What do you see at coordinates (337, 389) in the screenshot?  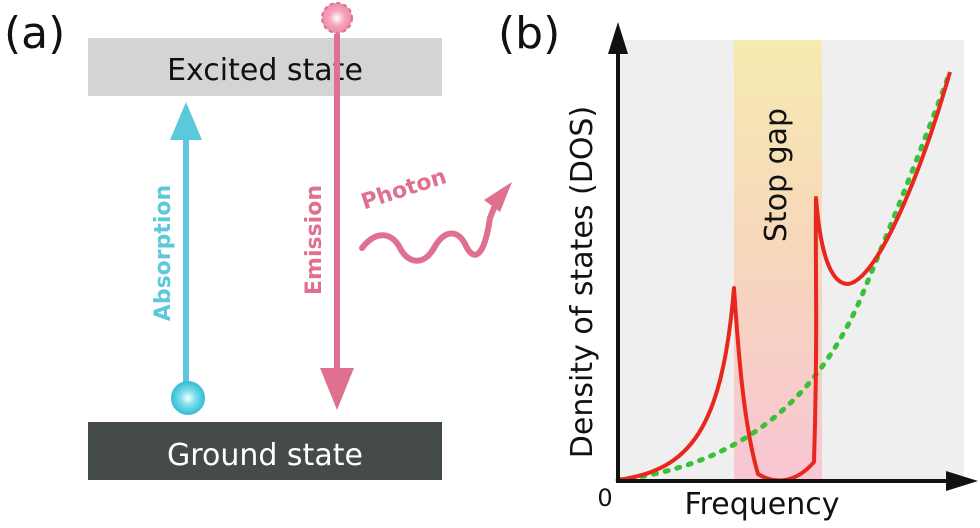 I see `emission-arrowhead` at bounding box center [337, 389].